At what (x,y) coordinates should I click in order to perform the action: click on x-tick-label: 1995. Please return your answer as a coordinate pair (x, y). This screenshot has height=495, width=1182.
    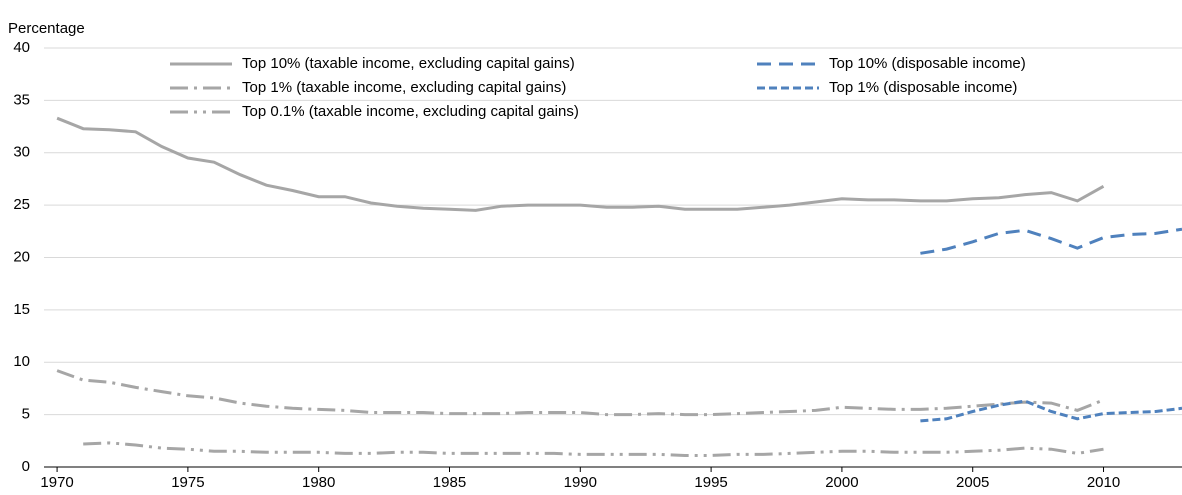
    Looking at the image, I should click on (710, 482).